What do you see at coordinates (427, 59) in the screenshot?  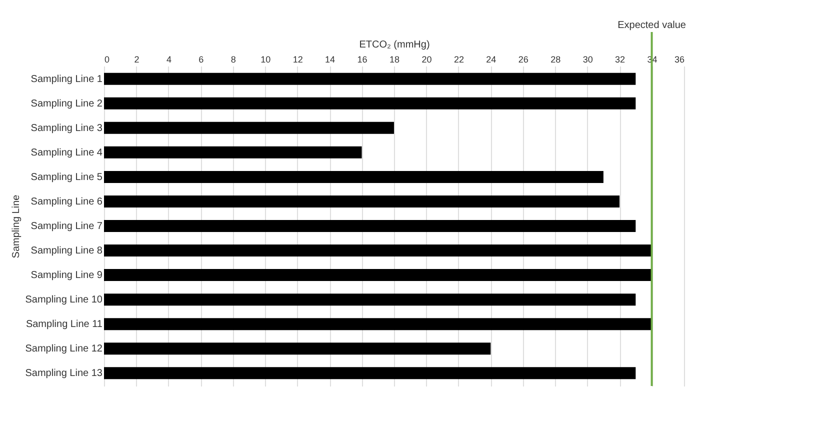 I see `x-tick-label: 20` at bounding box center [427, 59].